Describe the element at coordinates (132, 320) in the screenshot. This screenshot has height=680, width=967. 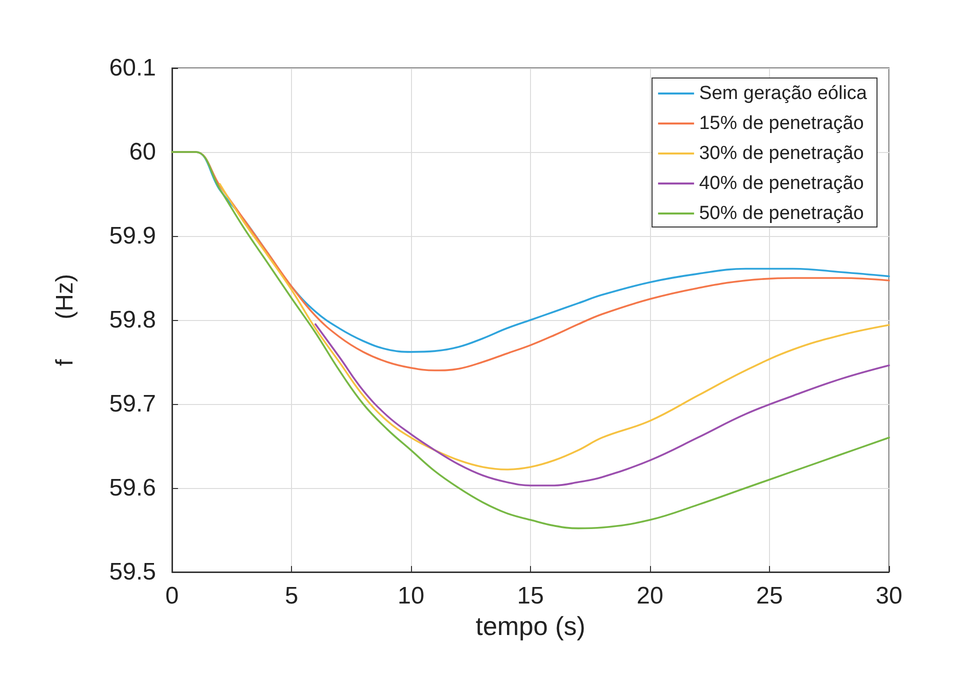
I see `y-tick-label: 59.8` at that location.